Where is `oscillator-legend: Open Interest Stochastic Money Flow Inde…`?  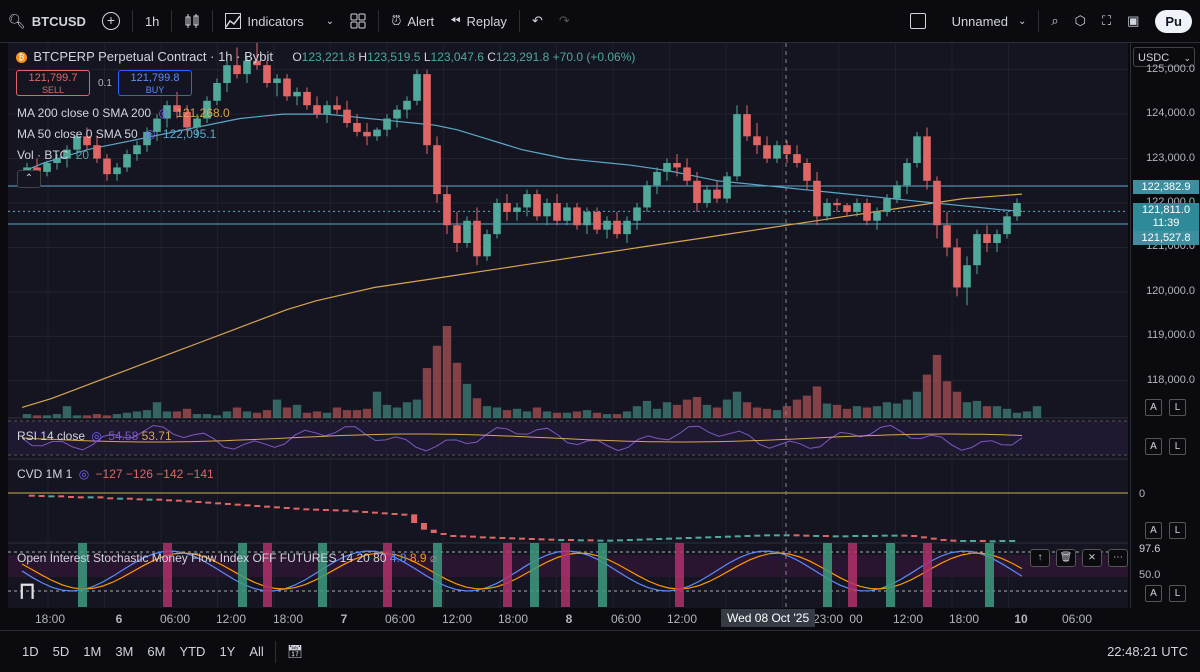
oscillator-legend: Open Interest Stochastic Money Flow Inde… is located at coordinates (227, 558).